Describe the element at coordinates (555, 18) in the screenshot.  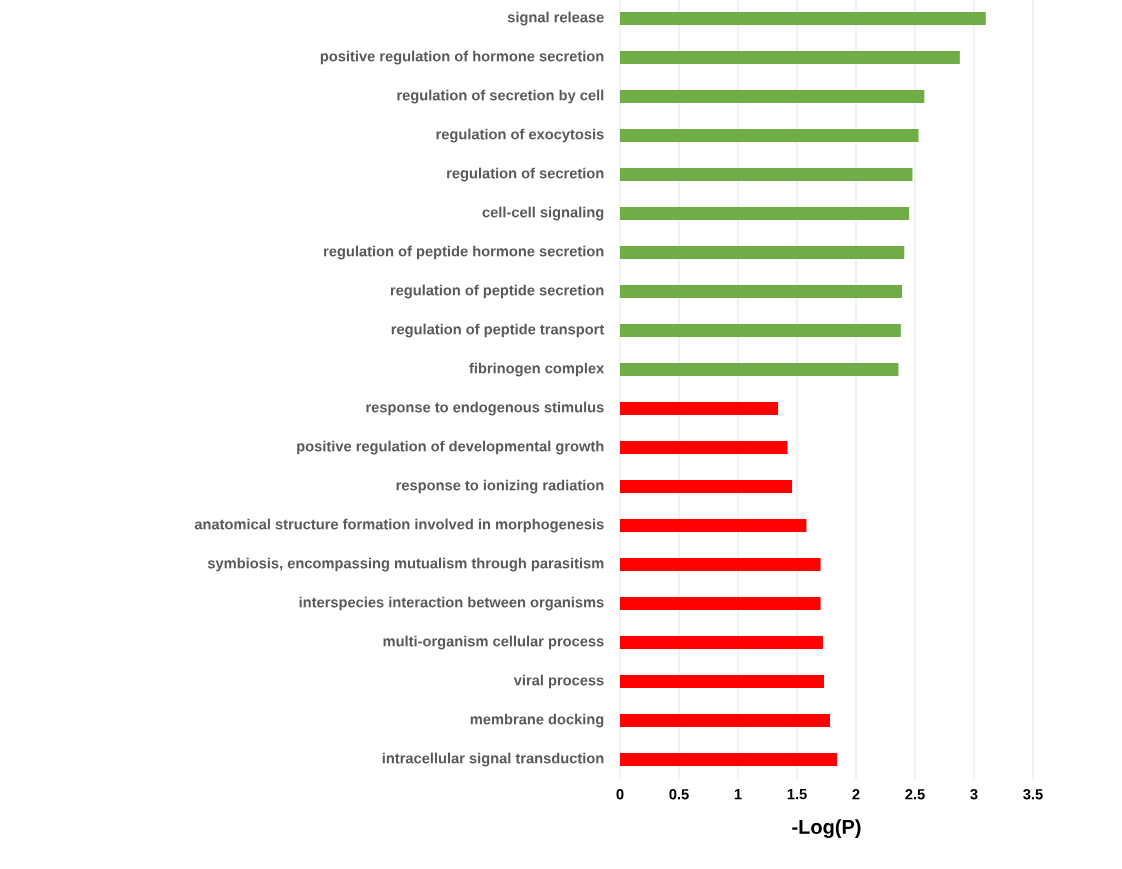
I see `y-tick-label: signal release` at that location.